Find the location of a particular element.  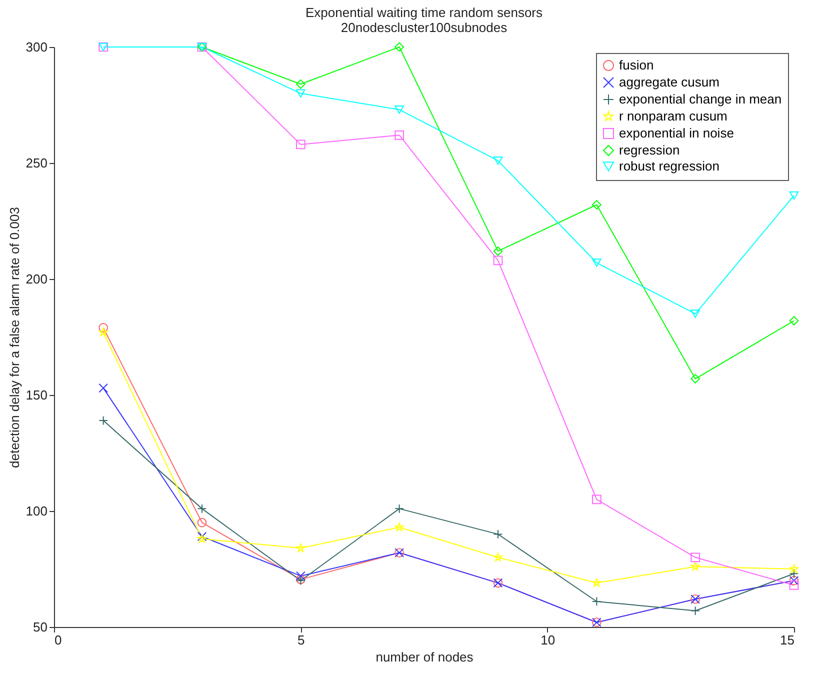

legend-label: fusion is located at coordinates (636, 65).